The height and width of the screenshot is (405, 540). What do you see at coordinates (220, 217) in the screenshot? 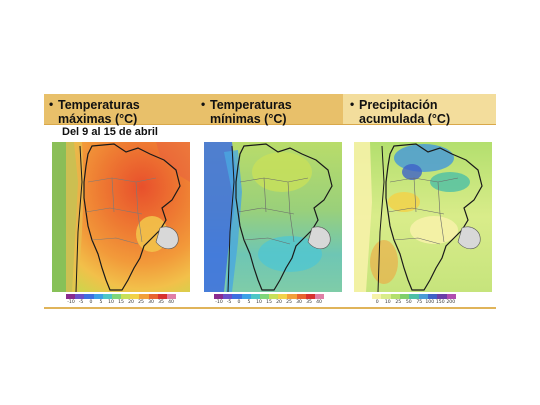
I see `andes-cold-area` at bounding box center [220, 217].